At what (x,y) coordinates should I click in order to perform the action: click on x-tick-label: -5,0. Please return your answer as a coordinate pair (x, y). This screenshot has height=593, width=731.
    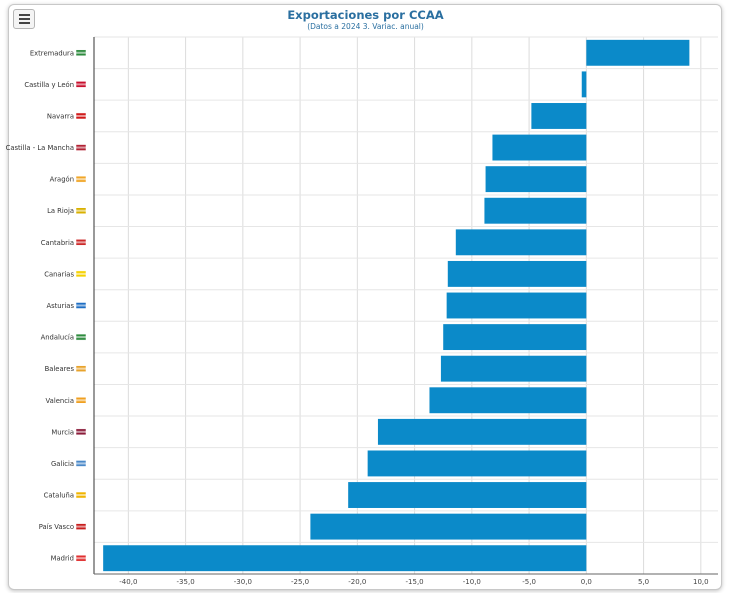
    Looking at the image, I should click on (529, 582).